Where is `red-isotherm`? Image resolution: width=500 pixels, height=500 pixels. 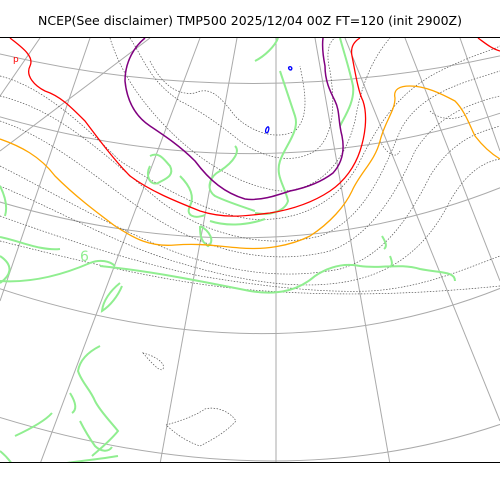
red-isotherm is located at coordinates (488, 45).